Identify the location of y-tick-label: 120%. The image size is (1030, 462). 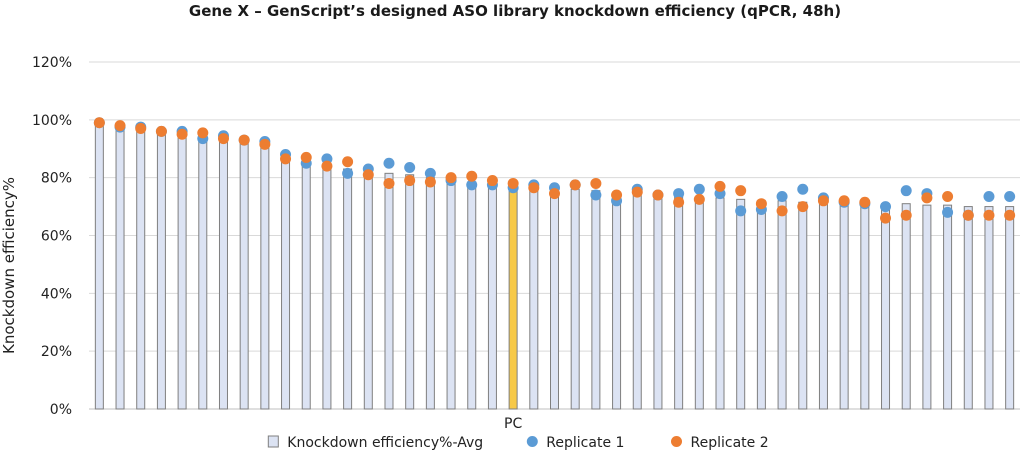
(52, 63).